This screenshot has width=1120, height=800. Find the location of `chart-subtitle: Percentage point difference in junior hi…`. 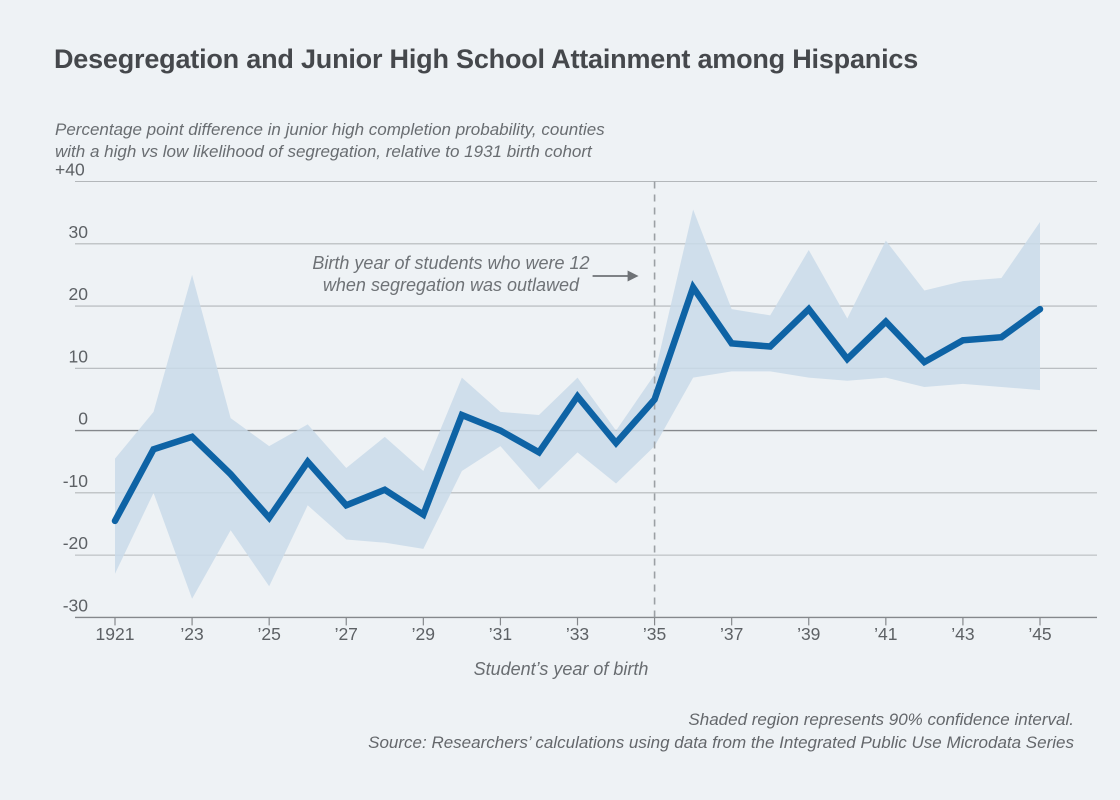

chart-subtitle: Percentage point difference in junior hi… is located at coordinates (330, 140).